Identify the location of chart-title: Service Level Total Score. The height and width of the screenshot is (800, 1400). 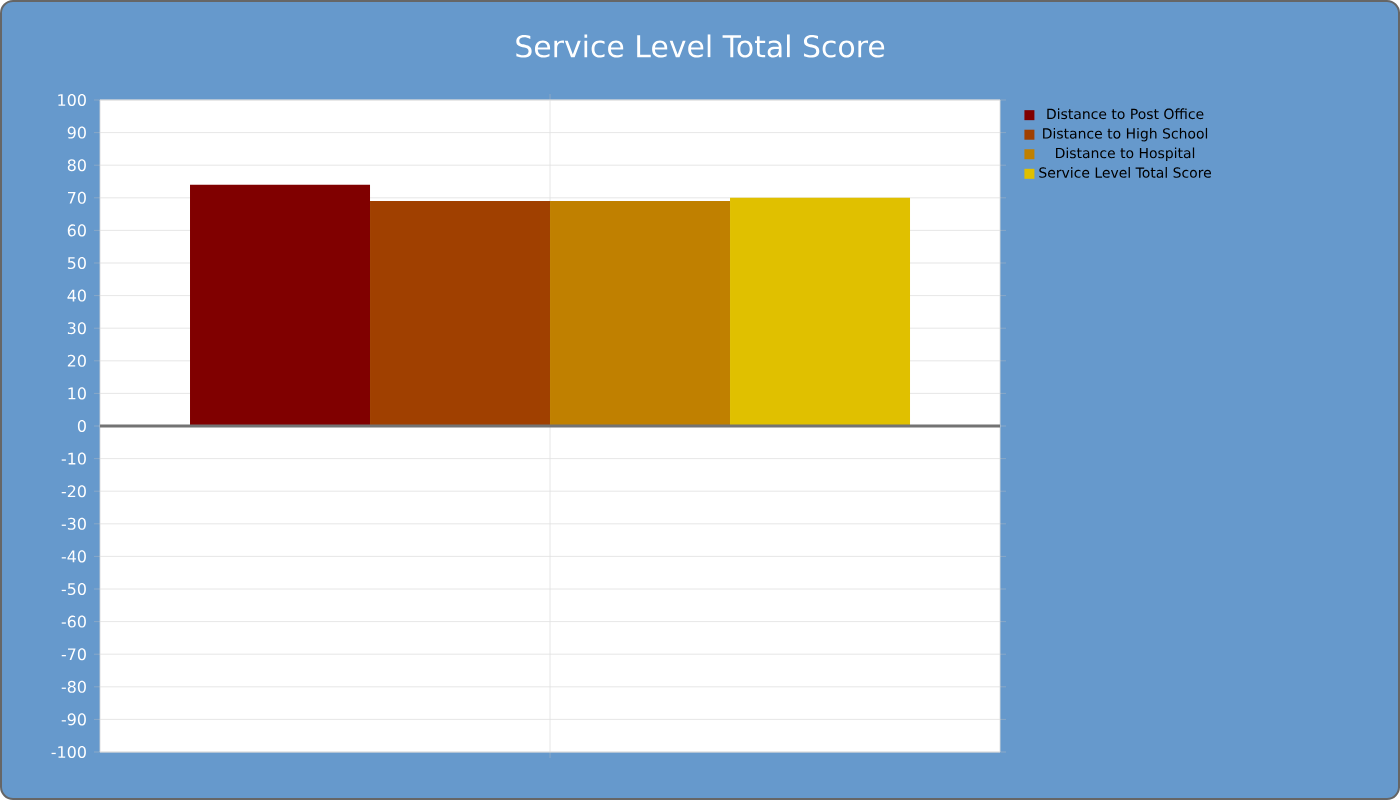
(700, 46).